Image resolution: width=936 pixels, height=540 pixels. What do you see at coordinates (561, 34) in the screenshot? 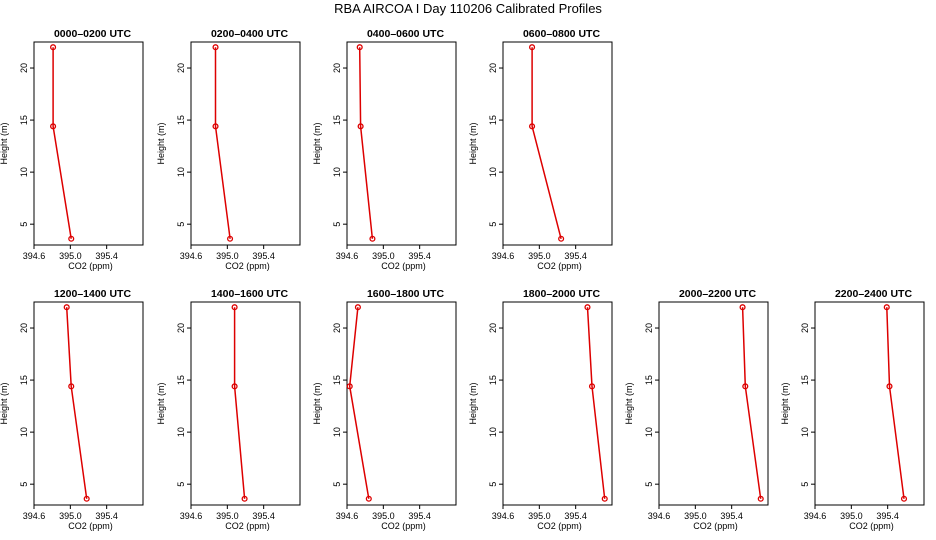
I see `panel-title: 0600–0800 UTC` at bounding box center [561, 34].